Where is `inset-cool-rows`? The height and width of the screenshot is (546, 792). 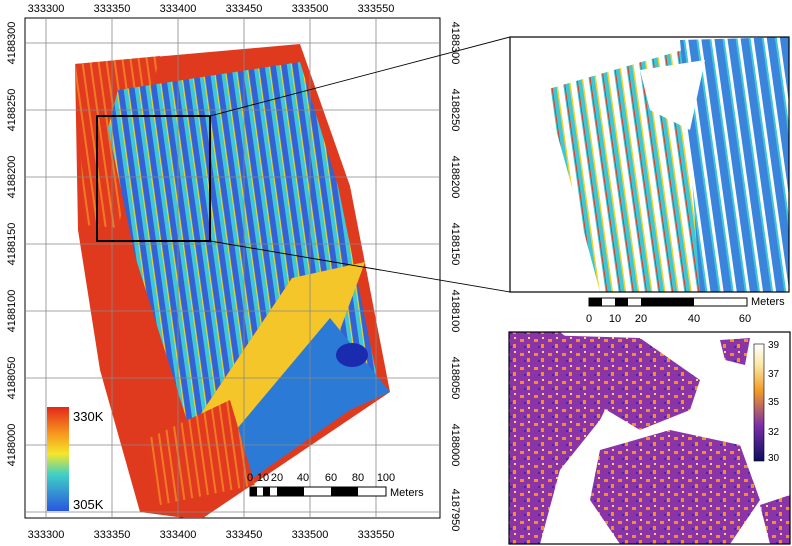
inset-cool-rows is located at coordinates (734, 164).